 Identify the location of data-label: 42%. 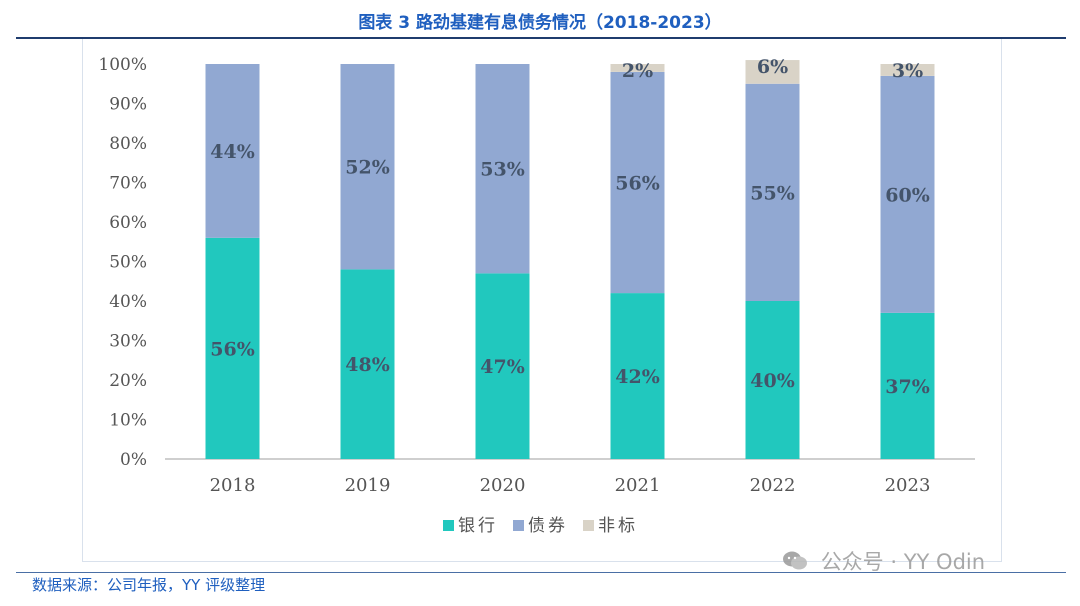
(637, 377).